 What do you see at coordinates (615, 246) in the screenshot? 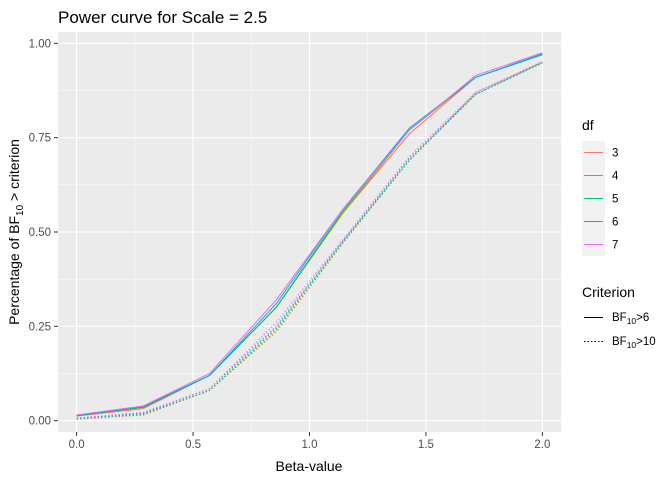
I see `legend-label-df7: 7` at bounding box center [615, 246].